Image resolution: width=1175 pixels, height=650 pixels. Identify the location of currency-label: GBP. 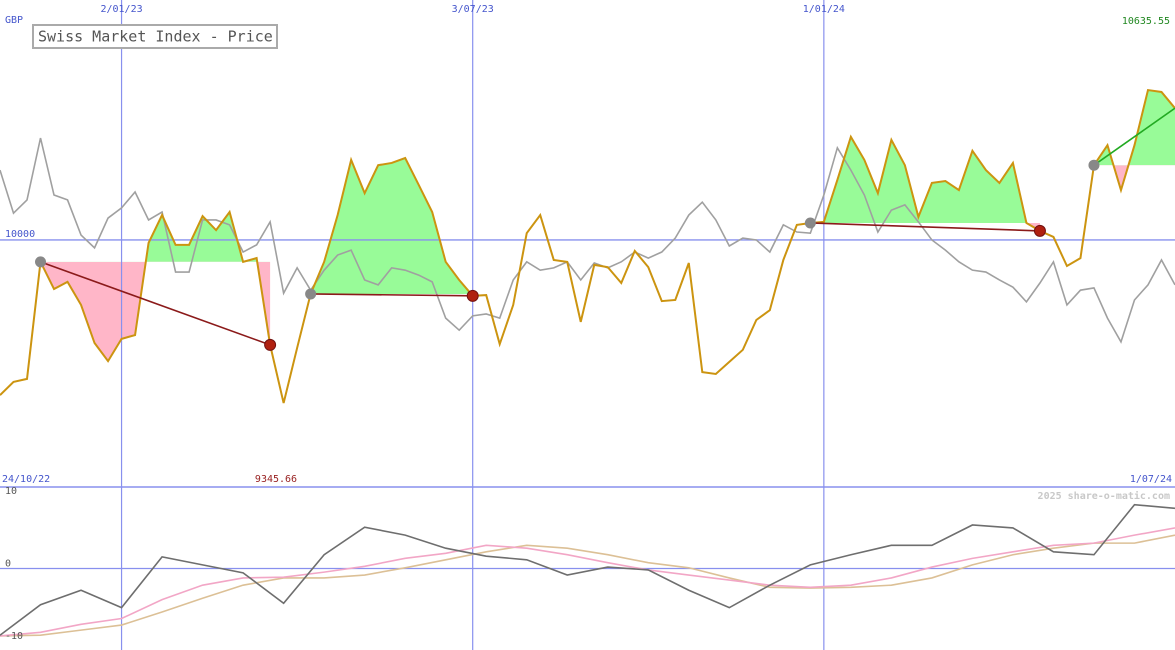
(14, 20).